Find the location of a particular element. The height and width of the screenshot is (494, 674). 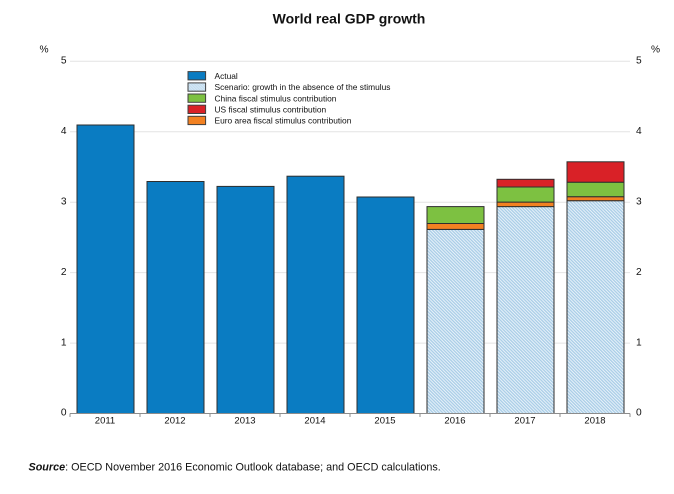

svg-text: 2015 is located at coordinates (384, 421).